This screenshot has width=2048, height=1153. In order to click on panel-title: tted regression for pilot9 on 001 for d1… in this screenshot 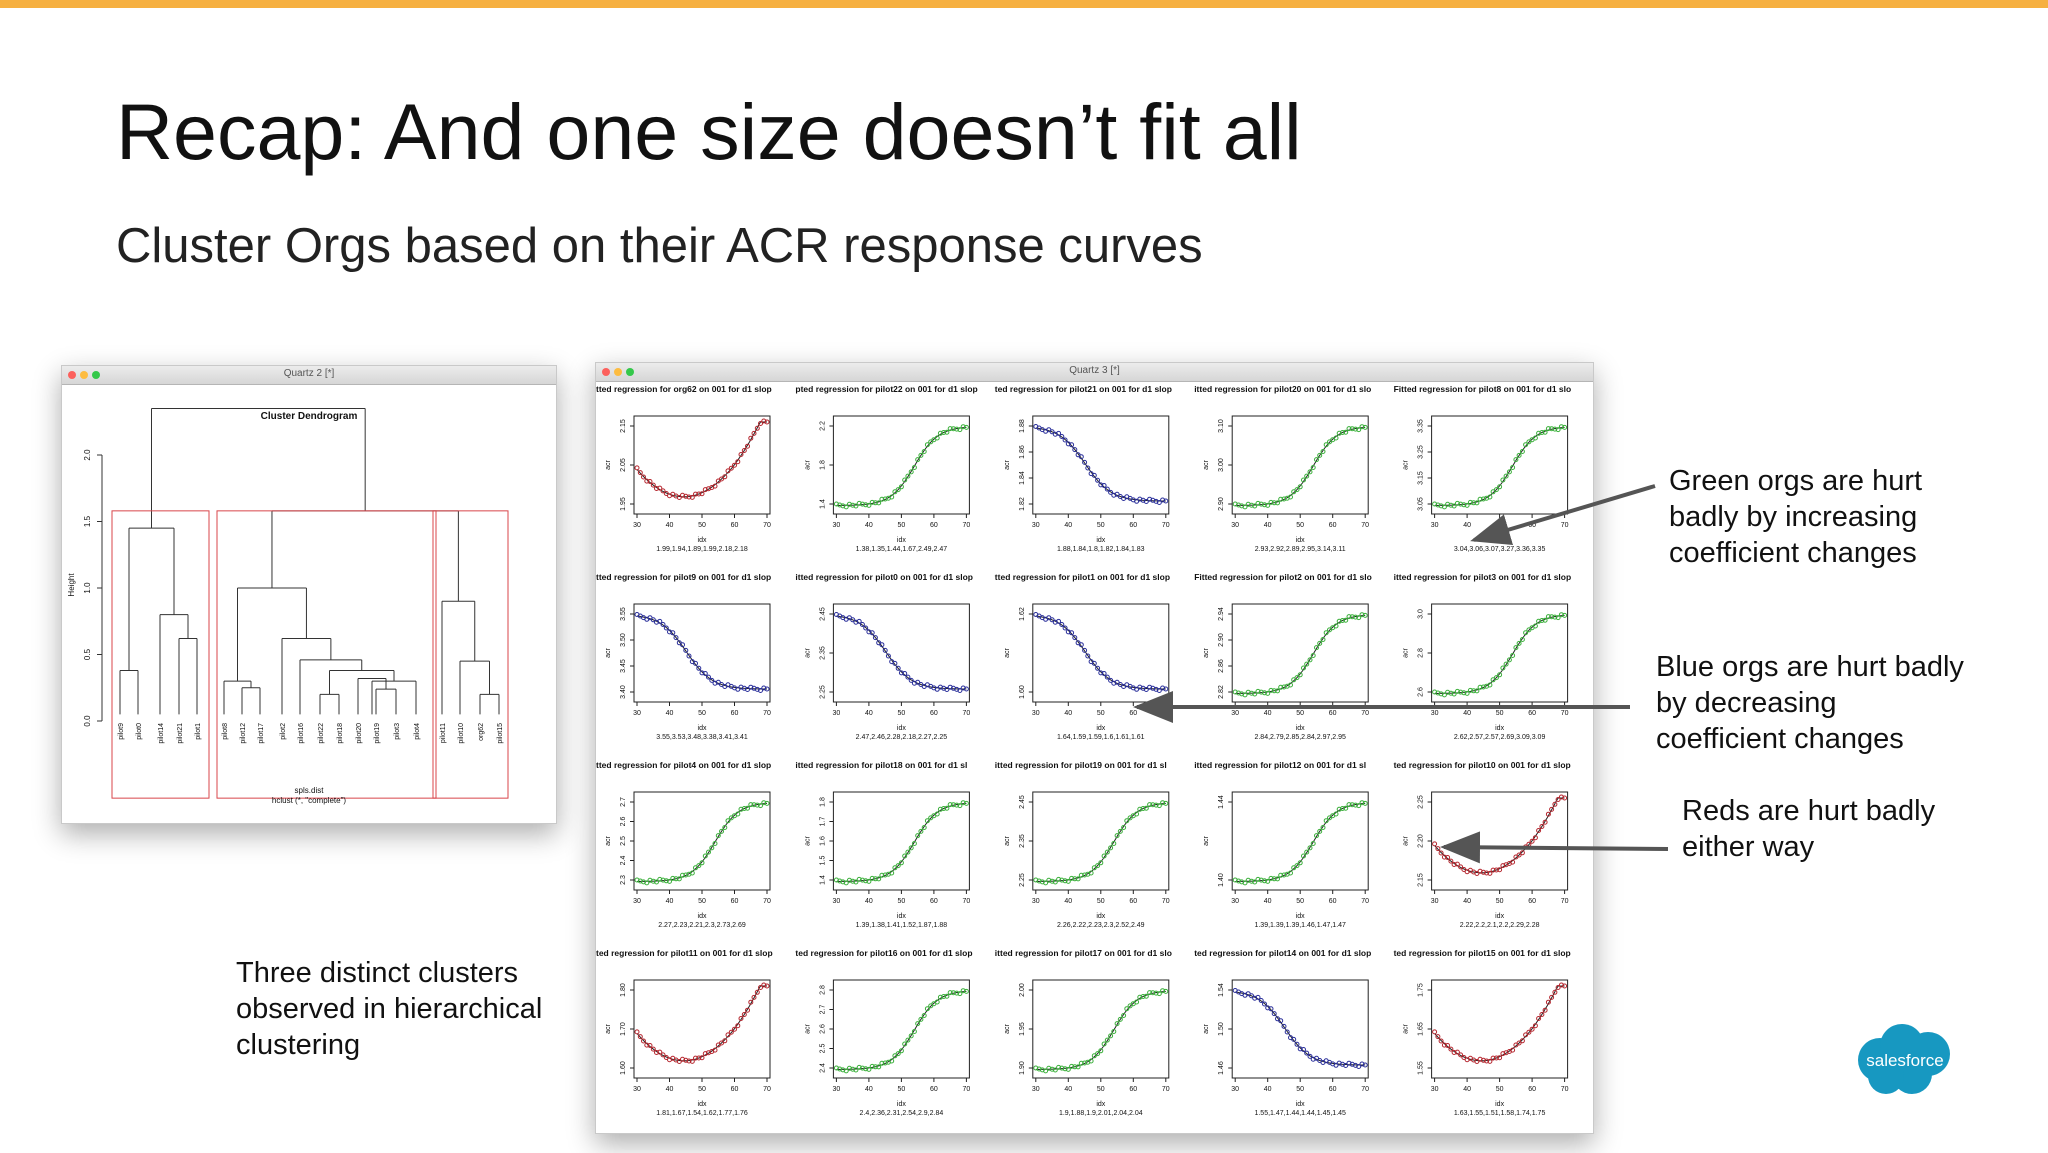, I will do `click(683, 577)`.